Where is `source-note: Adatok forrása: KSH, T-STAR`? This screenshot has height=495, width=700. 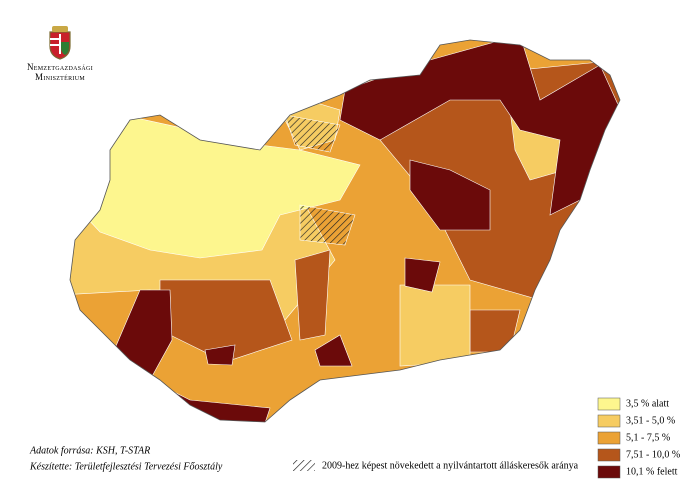
source-note: Adatok forrása: KSH, T-STAR is located at coordinates (89, 450).